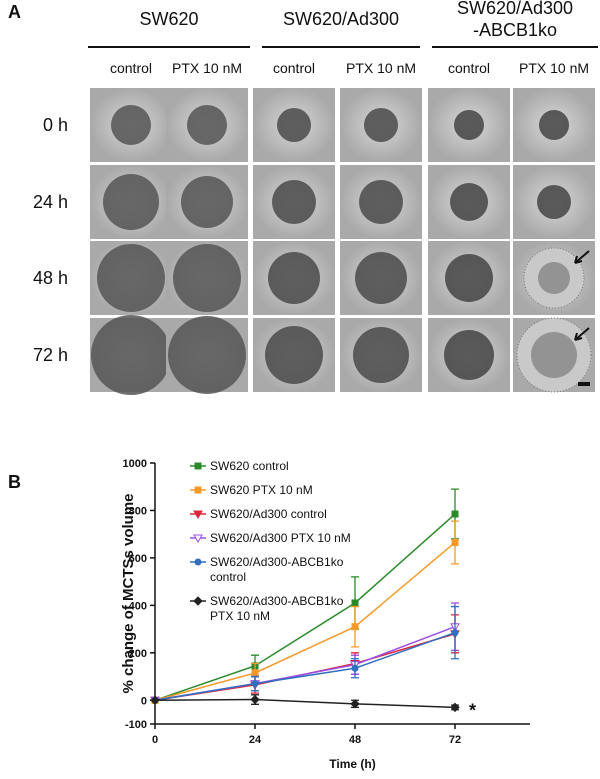  Describe the element at coordinates (144, 701) in the screenshot. I see `y-tick-label: 0` at that location.